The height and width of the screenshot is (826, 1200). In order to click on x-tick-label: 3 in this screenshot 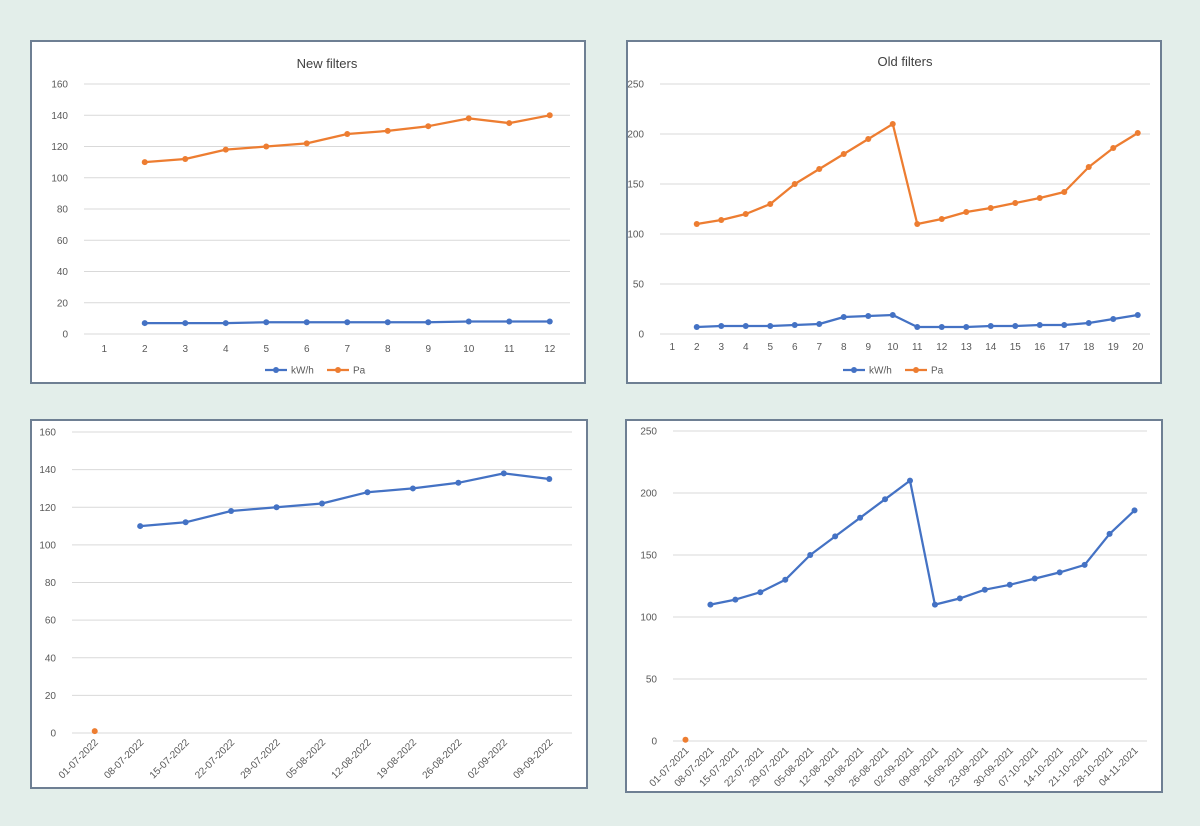, I will do `click(721, 347)`.